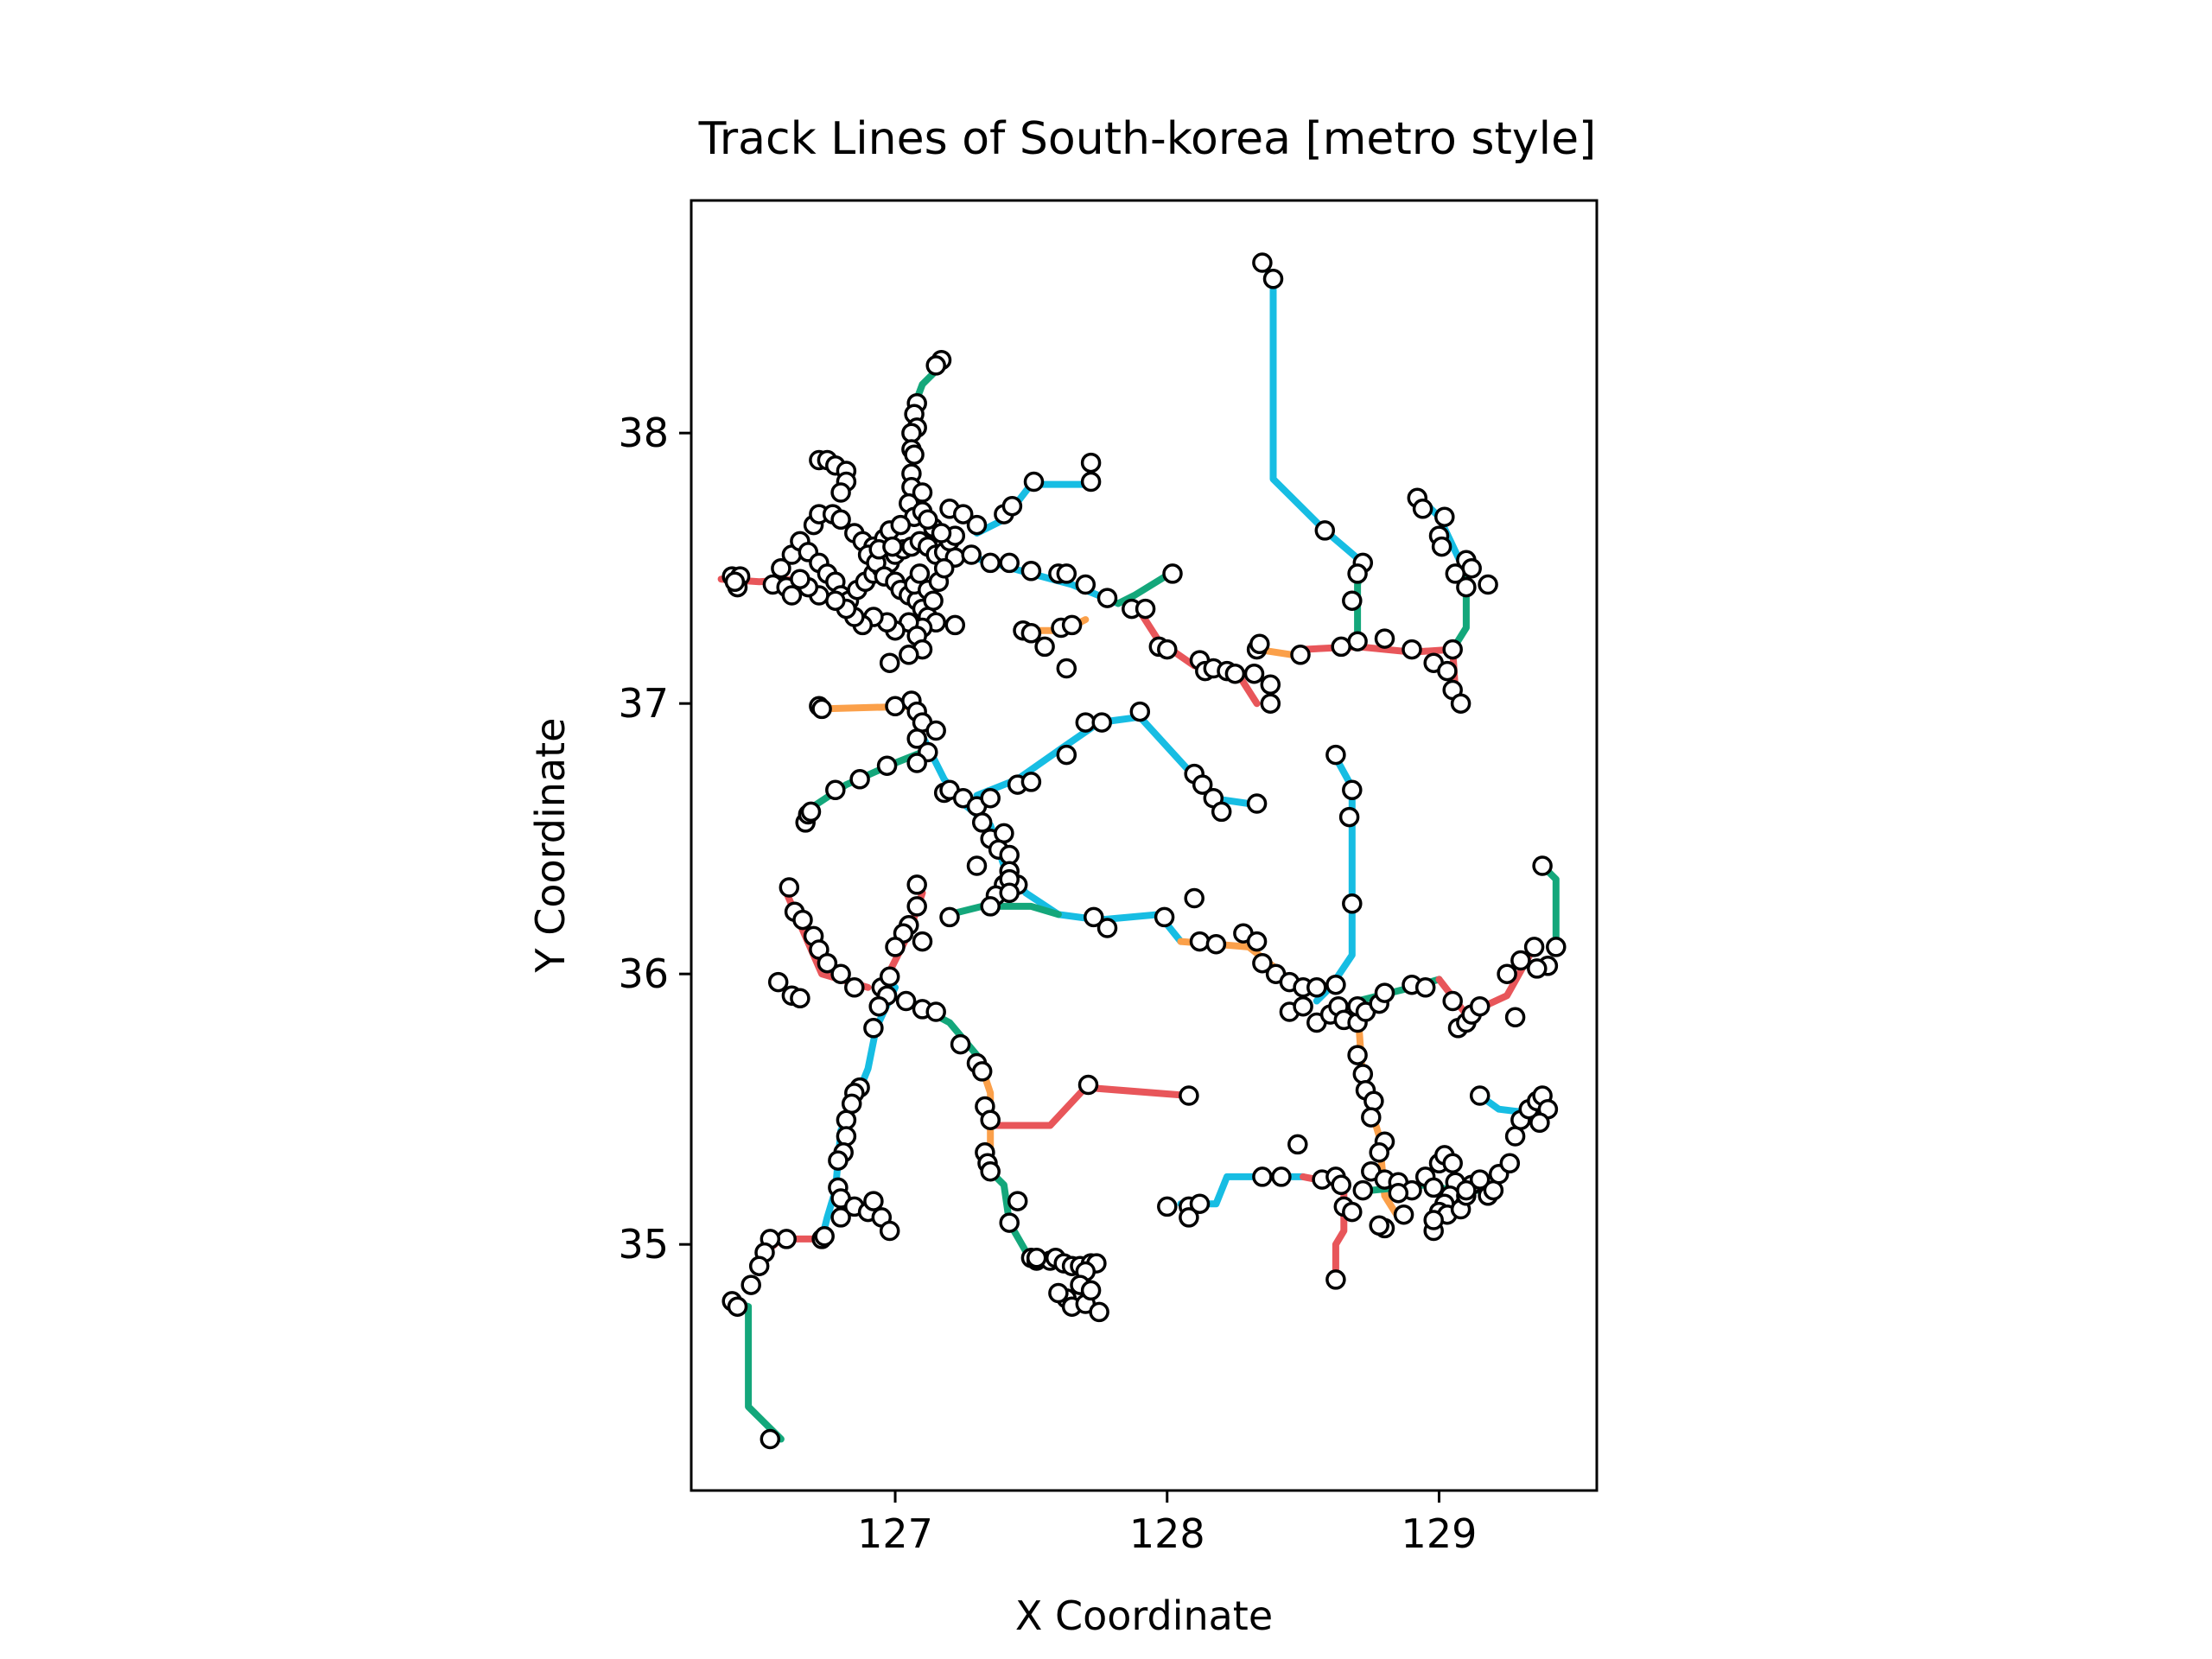 The width and height of the screenshot is (2212, 1659). Describe the element at coordinates (1147, 139) in the screenshot. I see `chart-title: Track Lines of South-korea [metro style]` at that location.